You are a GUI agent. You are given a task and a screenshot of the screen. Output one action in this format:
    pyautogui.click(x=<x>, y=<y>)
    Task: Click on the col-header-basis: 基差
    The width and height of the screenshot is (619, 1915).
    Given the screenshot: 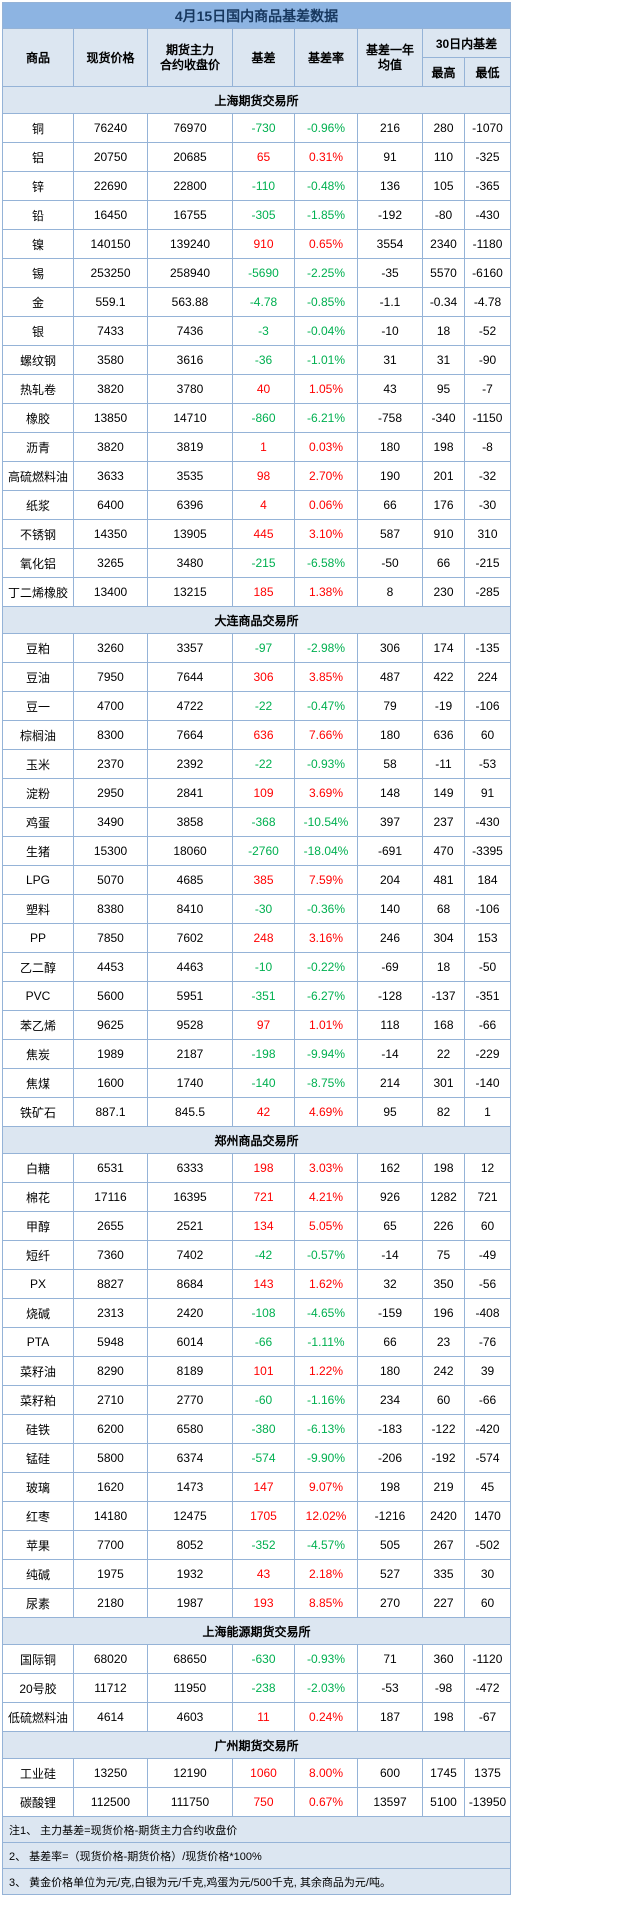 What is the action you would take?
    pyautogui.click(x=263, y=57)
    